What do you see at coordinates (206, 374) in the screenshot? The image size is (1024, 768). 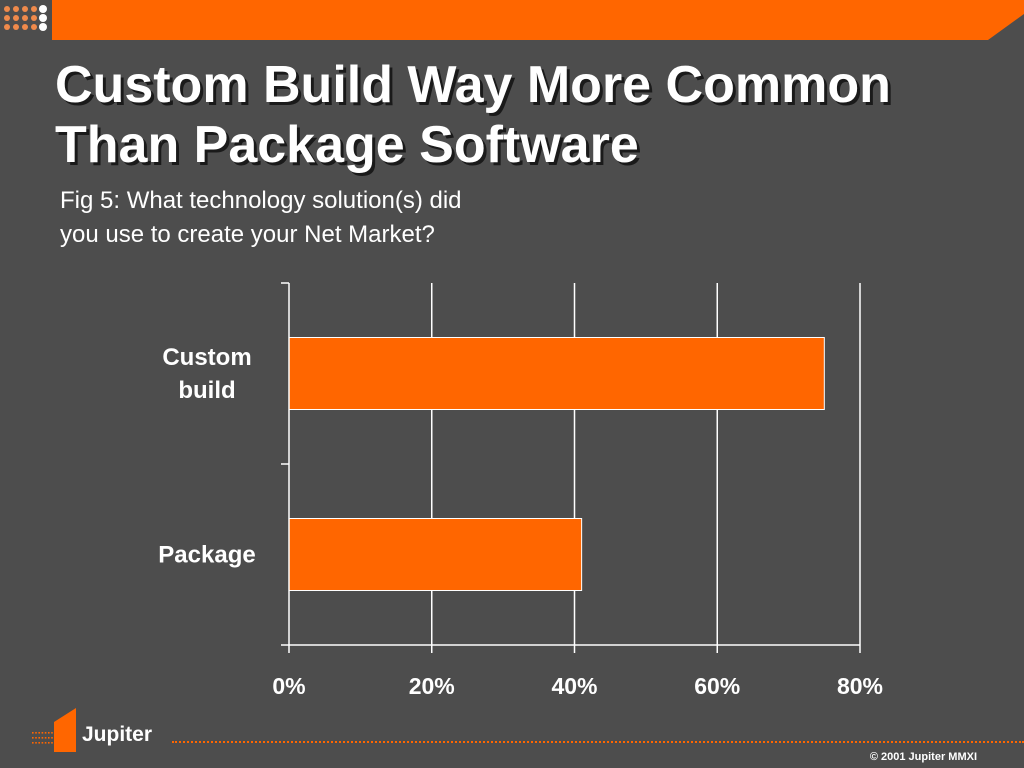 I see `category-label: Custom build` at bounding box center [206, 374].